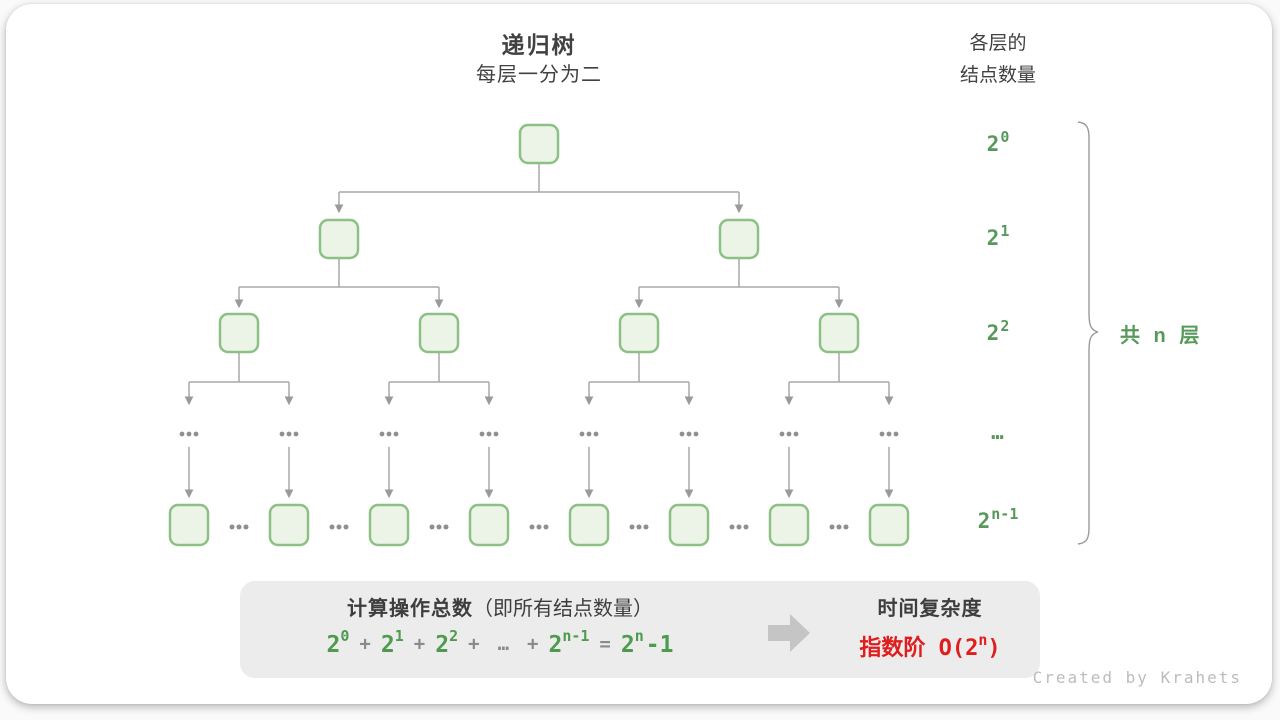  What do you see at coordinates (998, 331) in the screenshot?
I see `level-count-label-2: 22` at bounding box center [998, 331].